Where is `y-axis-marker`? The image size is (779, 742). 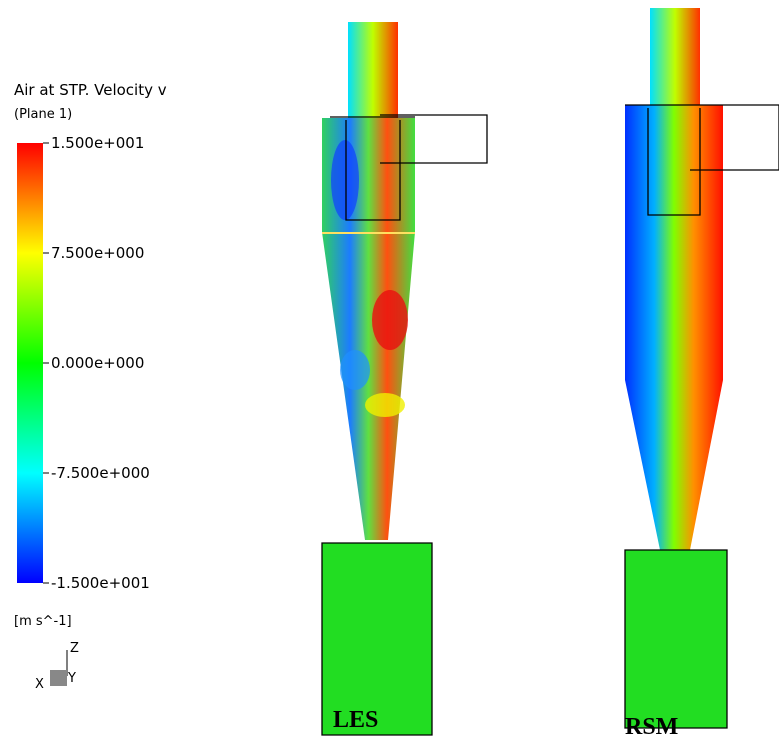 y-axis-marker is located at coordinates (58, 678).